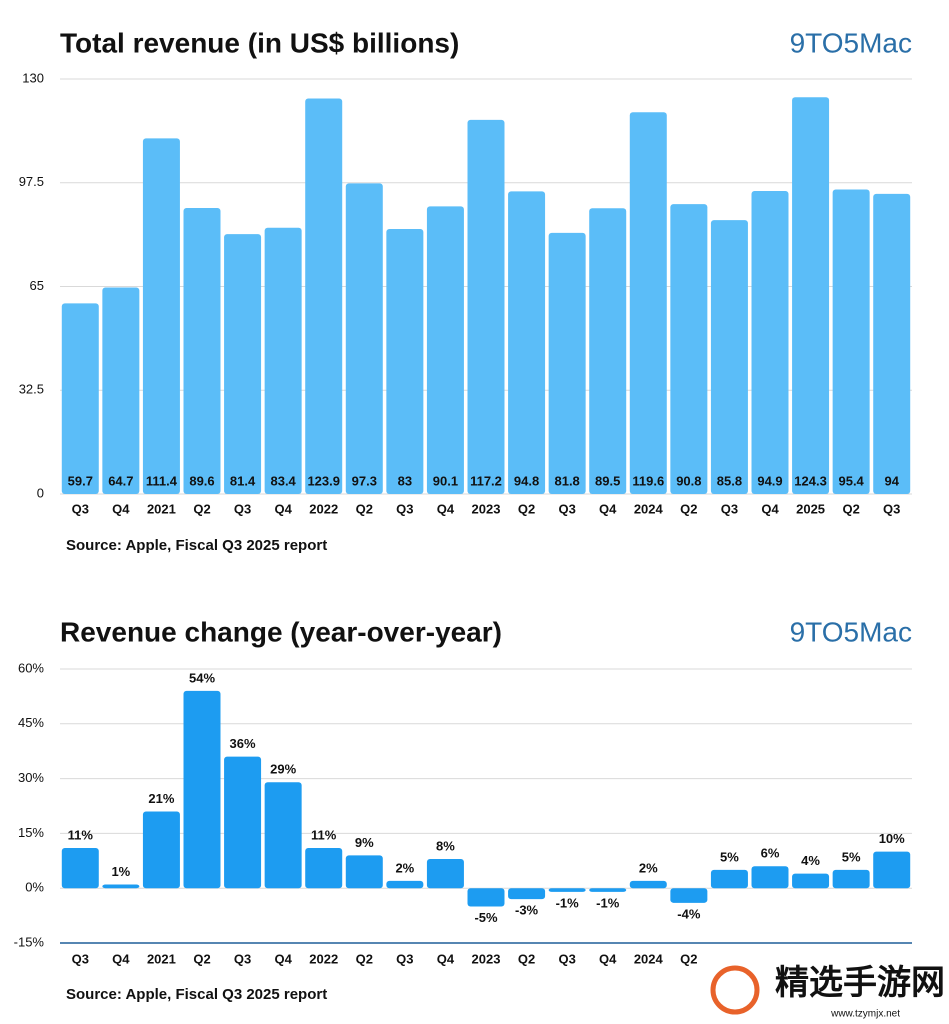  What do you see at coordinates (323, 480) in the screenshot?
I see `value-label: 123.9` at bounding box center [323, 480].